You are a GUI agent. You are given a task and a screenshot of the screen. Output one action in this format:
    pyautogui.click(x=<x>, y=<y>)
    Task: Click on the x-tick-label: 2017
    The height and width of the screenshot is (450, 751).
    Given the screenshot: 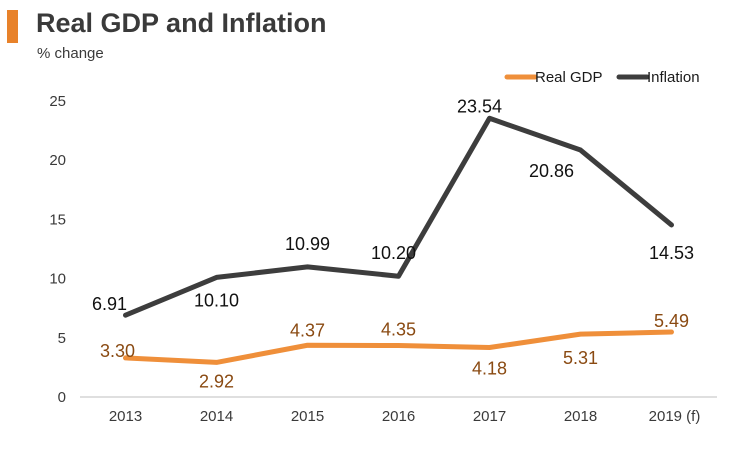 What is the action you would take?
    pyautogui.click(x=489, y=416)
    